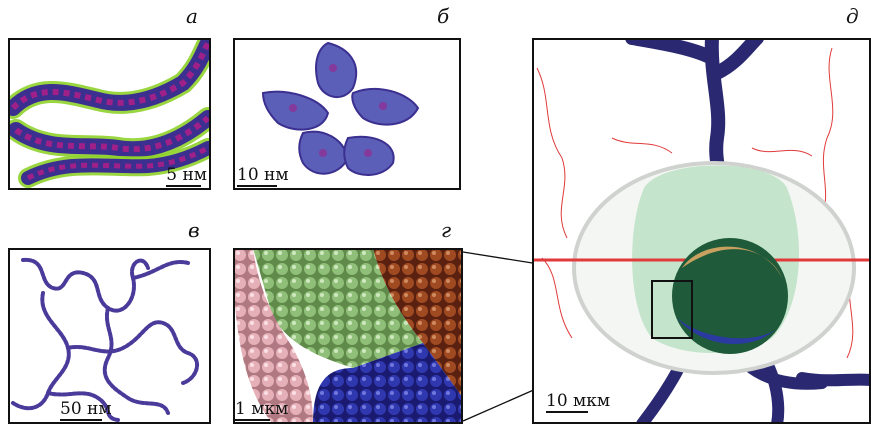 The image size is (871, 424). I want to click on panel-a-scale-label: 5 нм, so click(186, 176).